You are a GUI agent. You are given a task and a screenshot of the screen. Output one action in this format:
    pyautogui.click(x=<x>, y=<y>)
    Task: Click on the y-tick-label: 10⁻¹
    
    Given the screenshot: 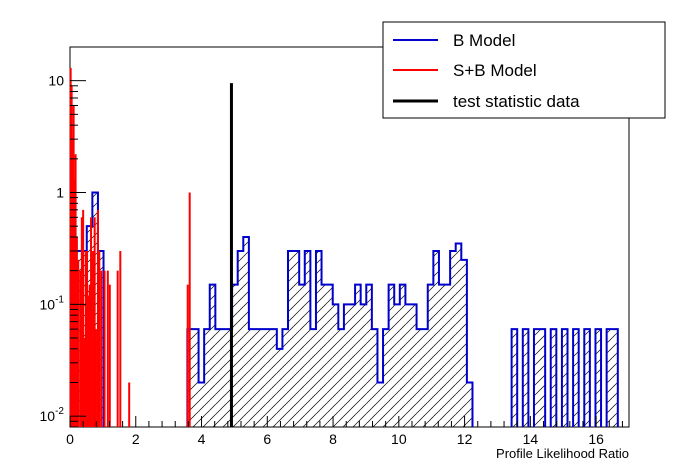 What is the action you would take?
    pyautogui.click(x=52, y=303)
    